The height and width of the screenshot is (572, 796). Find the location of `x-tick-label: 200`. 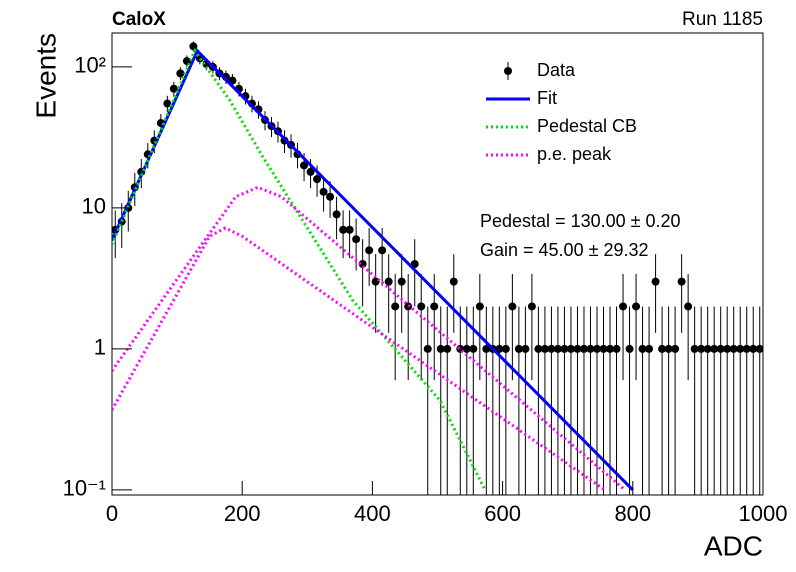

x-tick-label: 200 is located at coordinates (242, 513).